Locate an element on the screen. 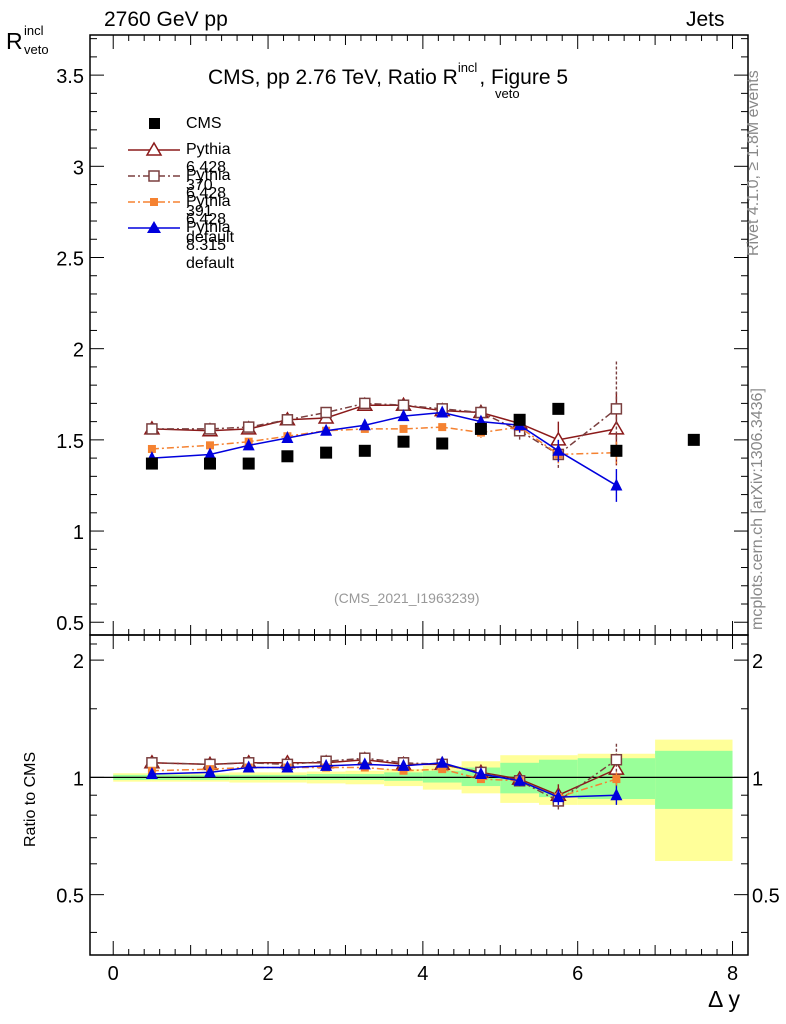 The image size is (786, 1024). main-y-tick-label: 3 is located at coordinates (78, 168).